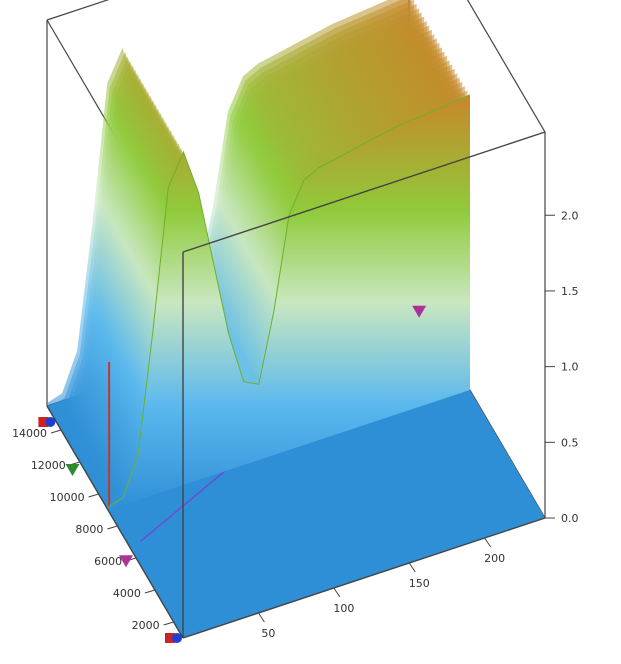 The height and width of the screenshot is (664, 621). What do you see at coordinates (29, 433) in the screenshot?
I see `y-tick-label: 14000` at bounding box center [29, 433].